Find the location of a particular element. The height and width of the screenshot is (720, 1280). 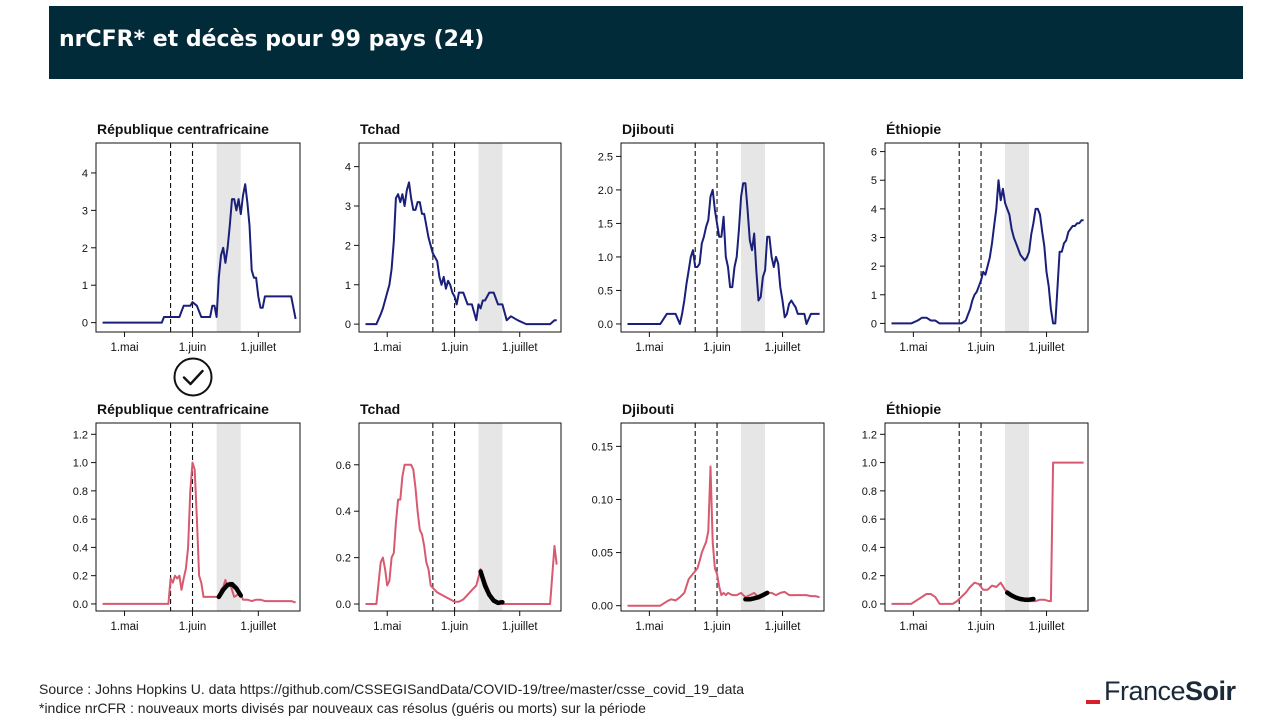

y-tick-label: 1.5 is located at coordinates (605, 224).